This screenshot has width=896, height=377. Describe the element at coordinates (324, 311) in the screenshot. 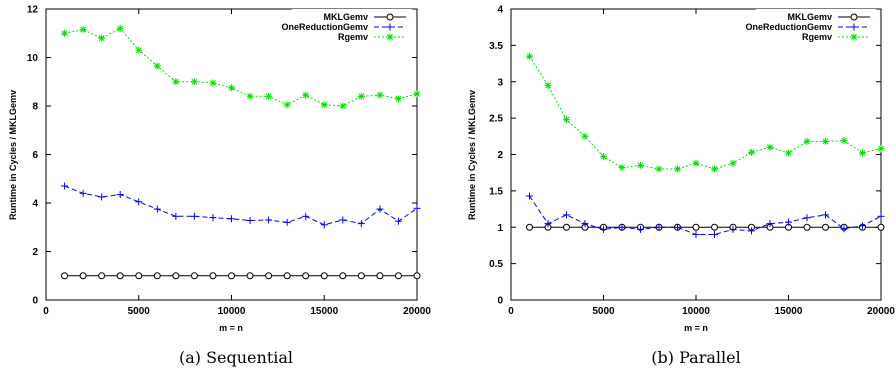

I see `x-tick-label: 15000` at that location.